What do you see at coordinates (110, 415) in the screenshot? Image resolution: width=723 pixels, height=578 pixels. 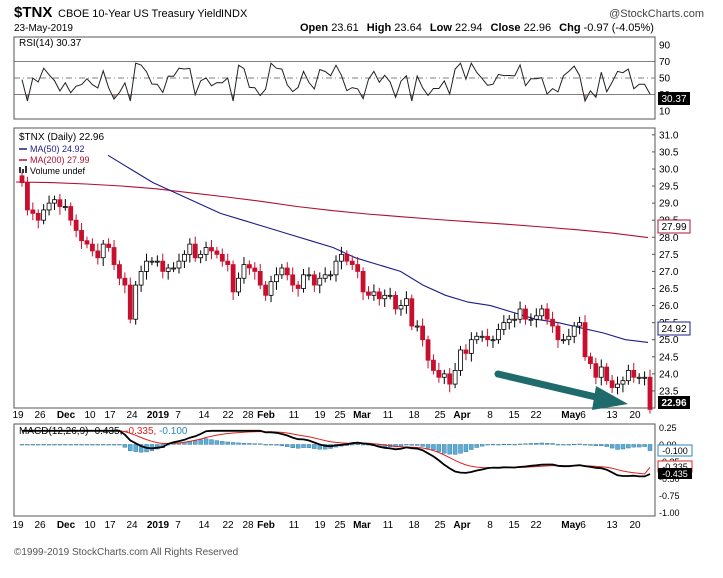 I see `date-axis-label: 17` at bounding box center [110, 415].